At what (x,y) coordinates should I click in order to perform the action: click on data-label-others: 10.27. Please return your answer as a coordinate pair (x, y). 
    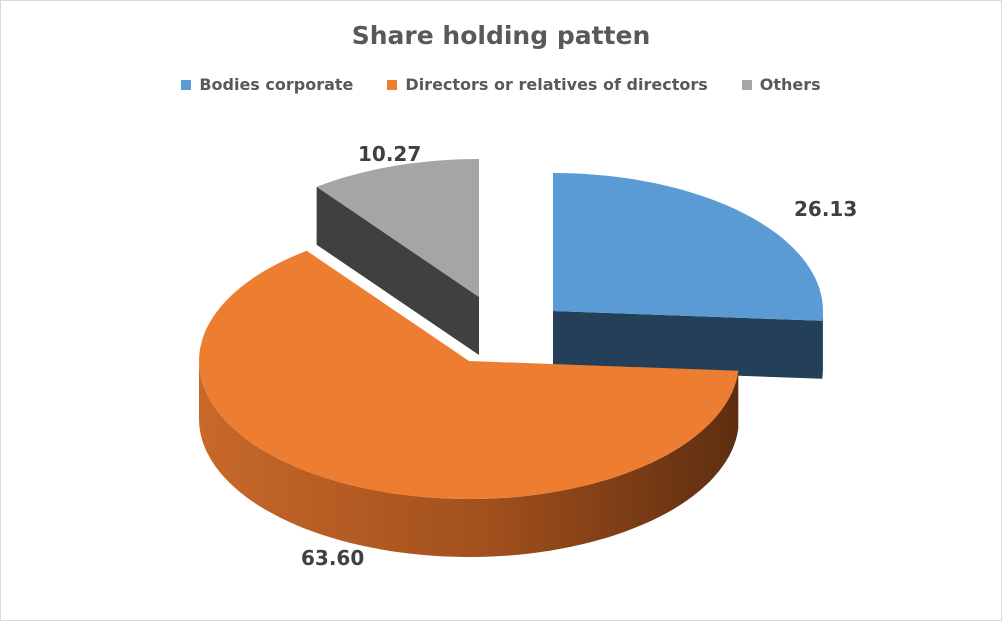
    Looking at the image, I should click on (389, 154).